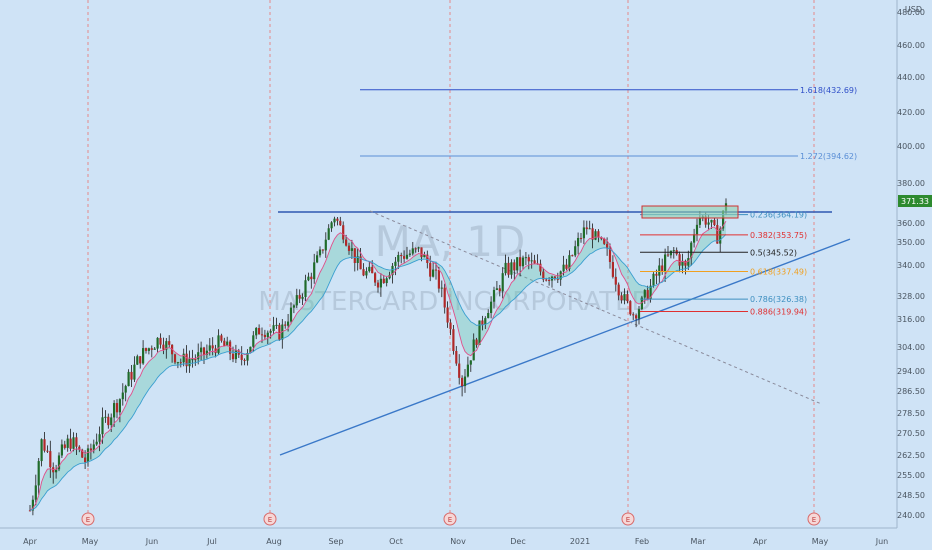 The width and height of the screenshot is (932, 550). What do you see at coordinates (608, 156) in the screenshot?
I see `fib-level-1.272: 1.272(394.62)` at bounding box center [608, 156].